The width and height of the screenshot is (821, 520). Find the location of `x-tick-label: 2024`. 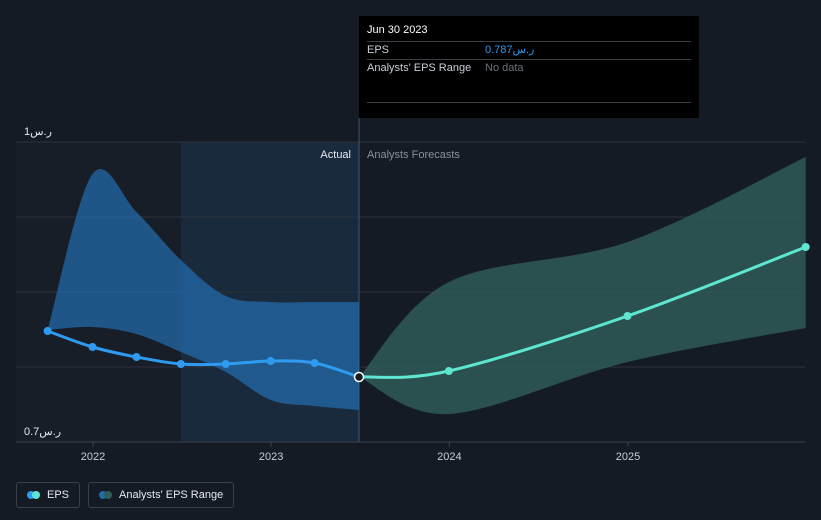

x-tick-label: 2024 is located at coordinates (449, 457).